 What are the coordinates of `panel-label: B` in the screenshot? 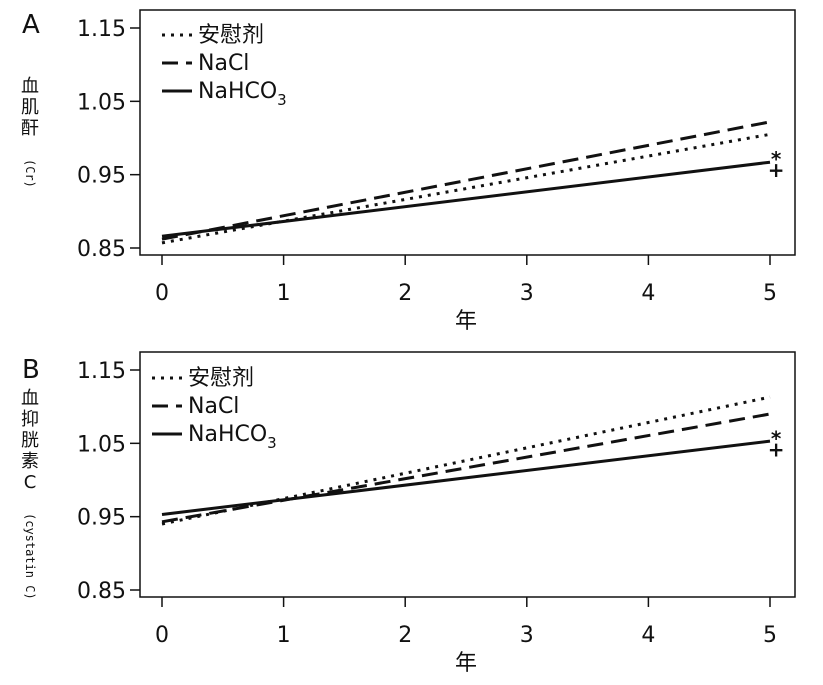 It's located at (31, 370).